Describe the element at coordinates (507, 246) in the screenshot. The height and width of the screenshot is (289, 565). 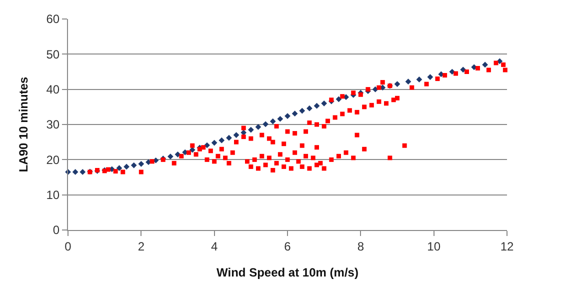
I see `x-tick-label: 12` at that location.